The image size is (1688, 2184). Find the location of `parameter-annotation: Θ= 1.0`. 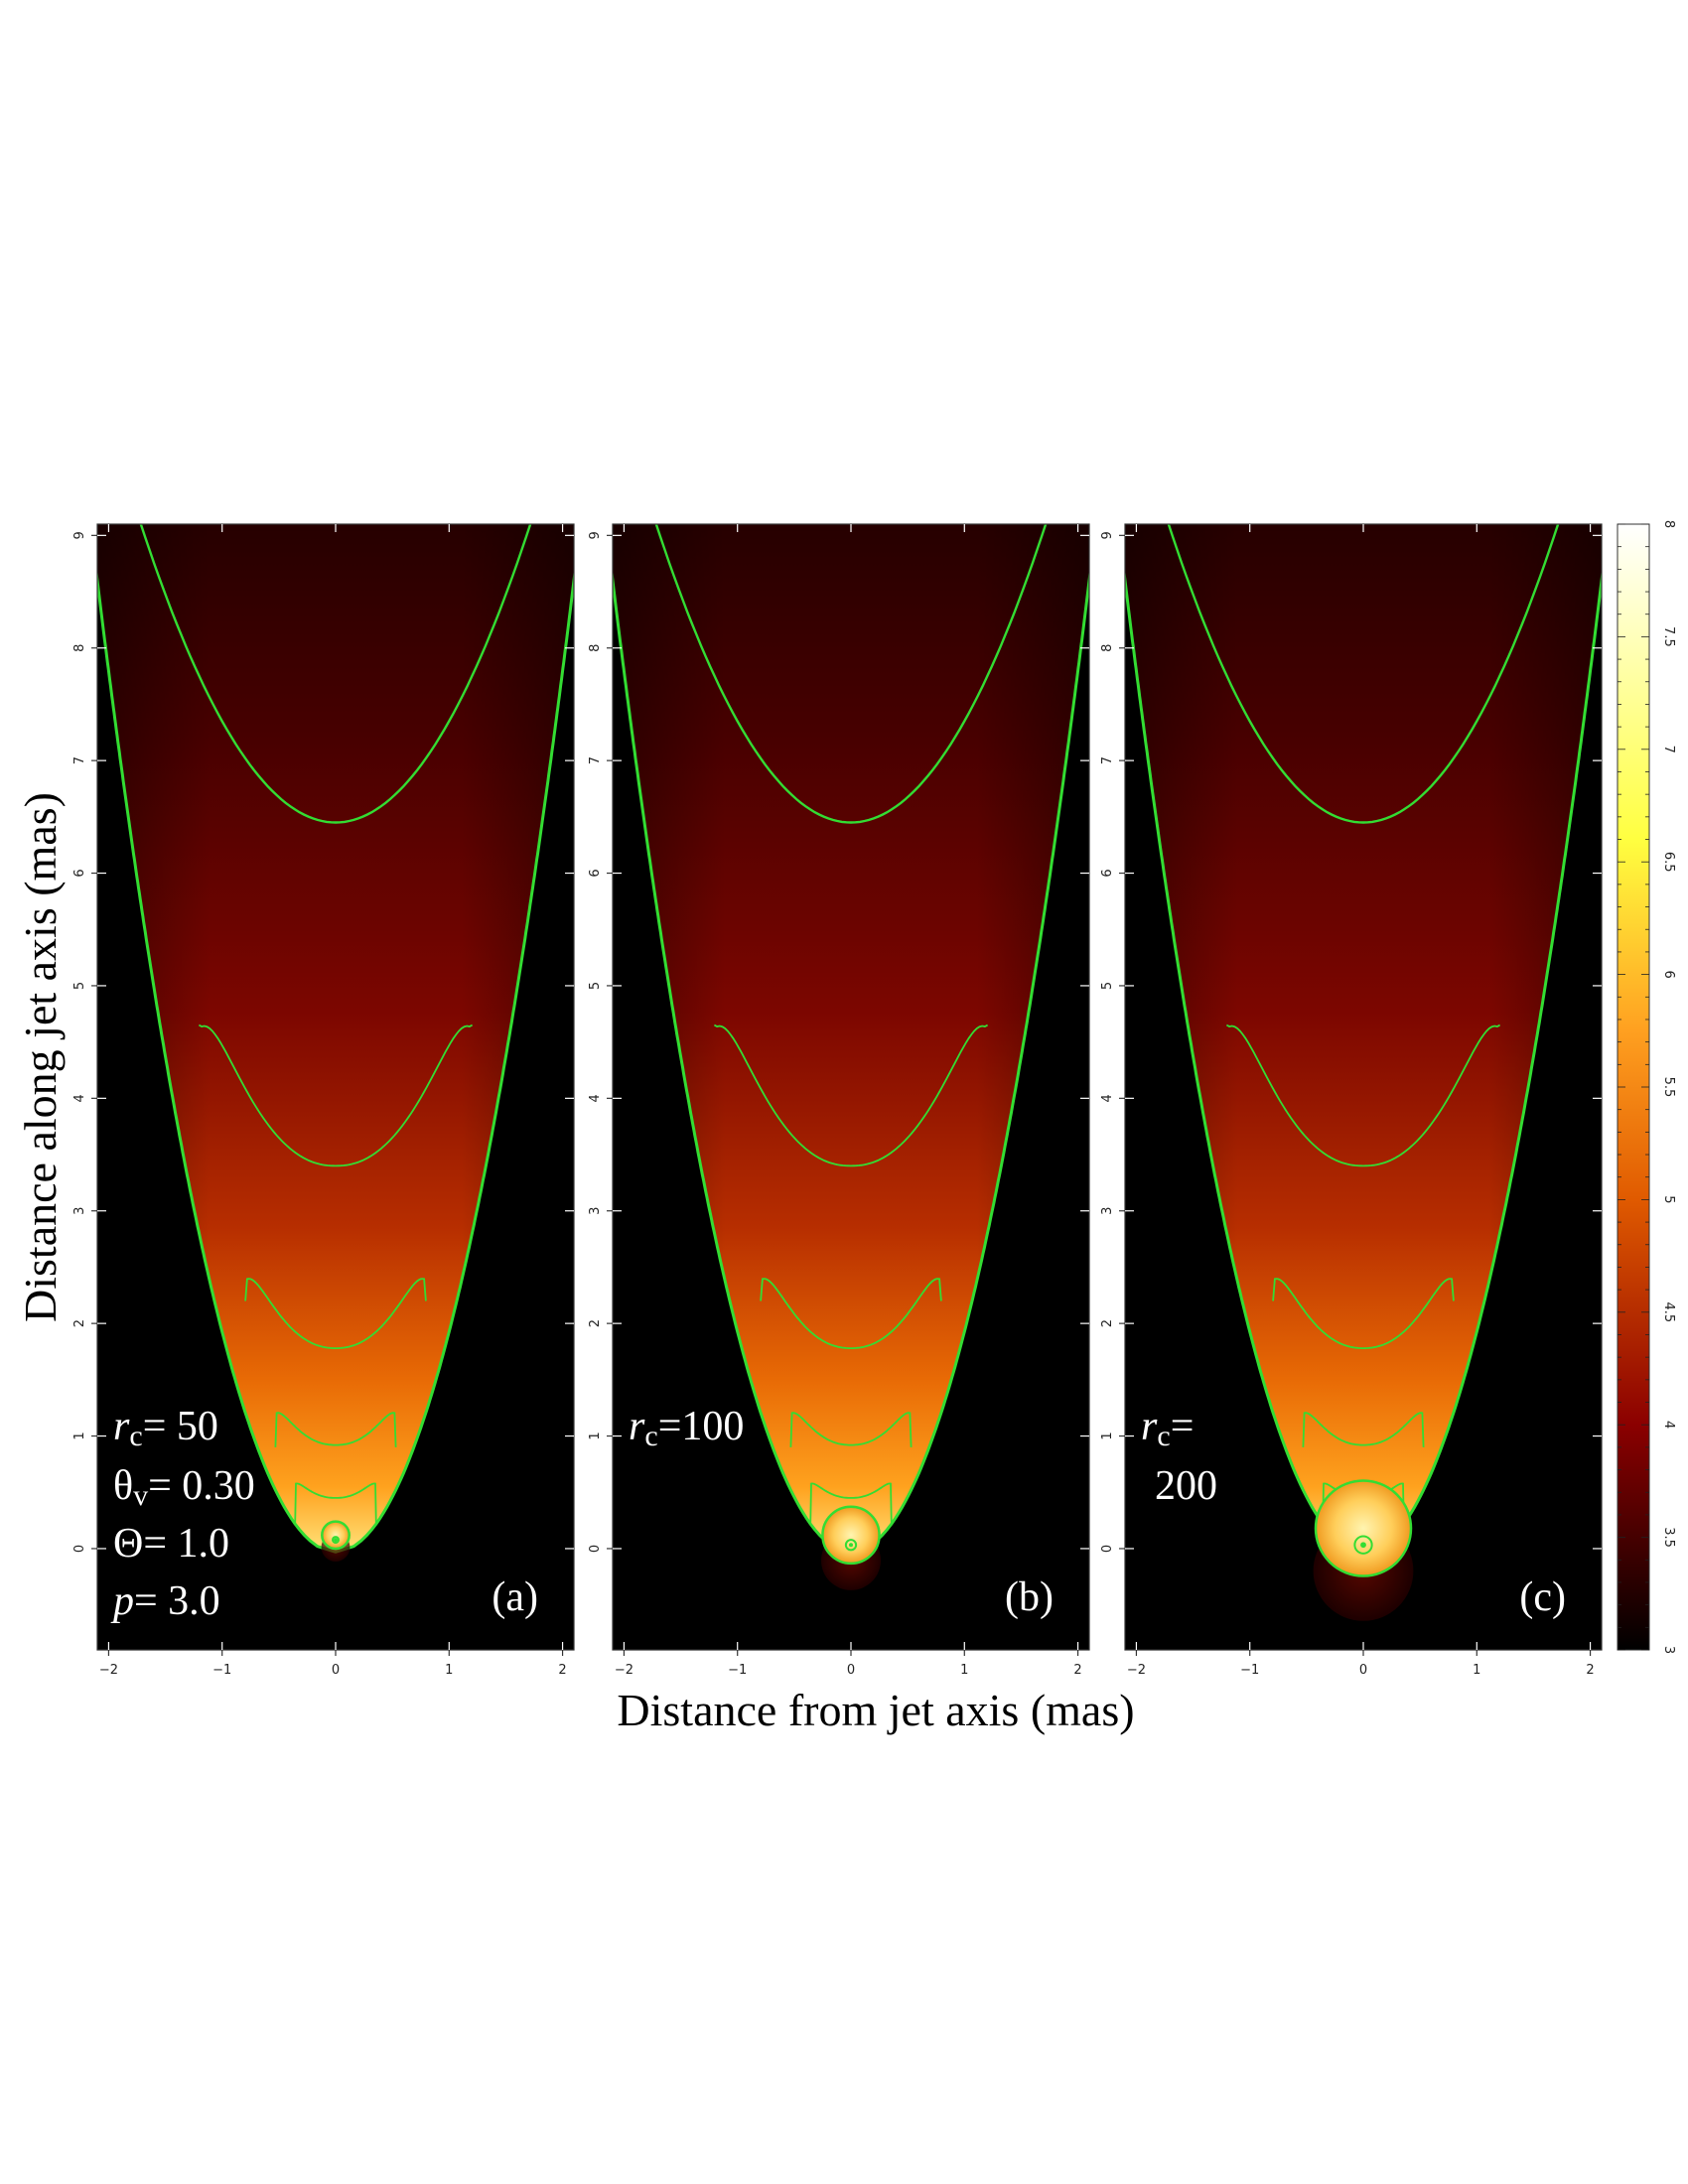

parameter-annotation: Θ= 1.0 is located at coordinates (171, 1544).